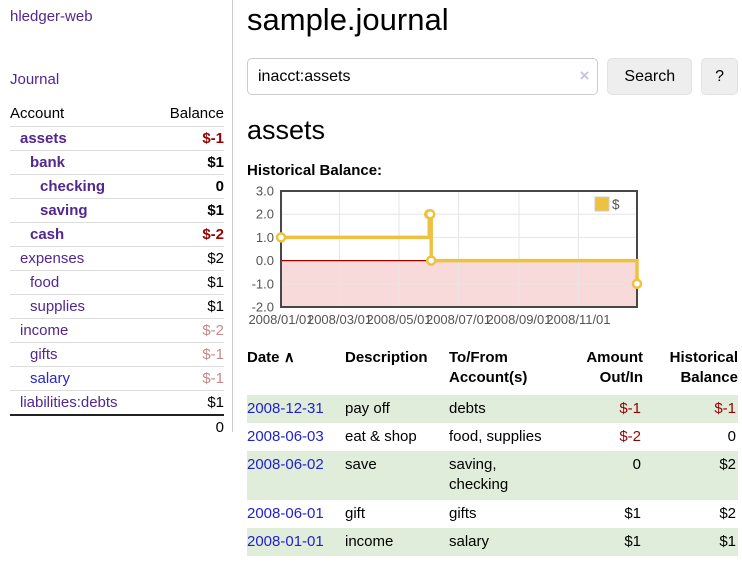  Describe the element at coordinates (73, 186) in the screenshot. I see `account-link: checking` at that location.